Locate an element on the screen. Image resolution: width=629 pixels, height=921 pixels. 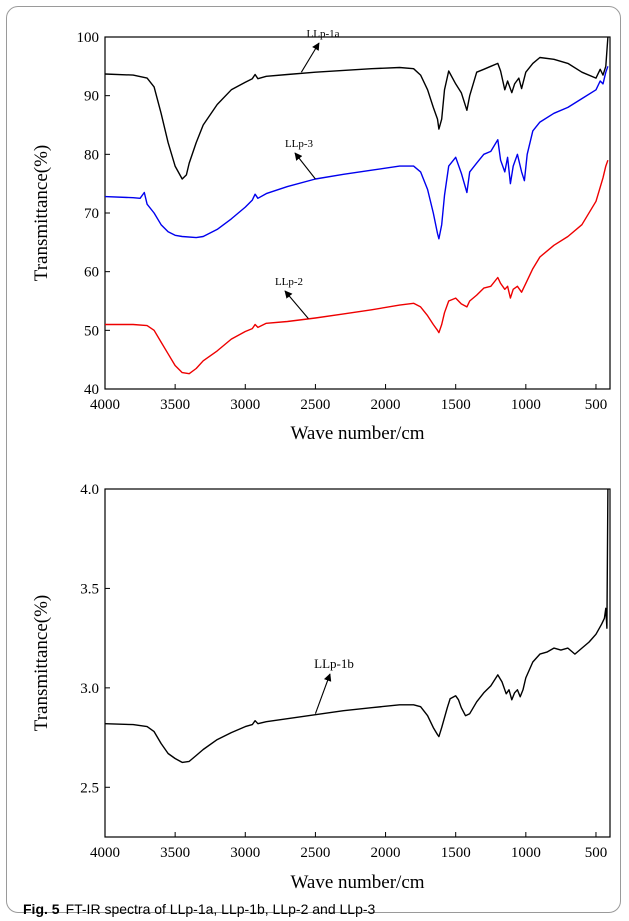
series-annotation-label: LLp-3 is located at coordinates (299, 144).